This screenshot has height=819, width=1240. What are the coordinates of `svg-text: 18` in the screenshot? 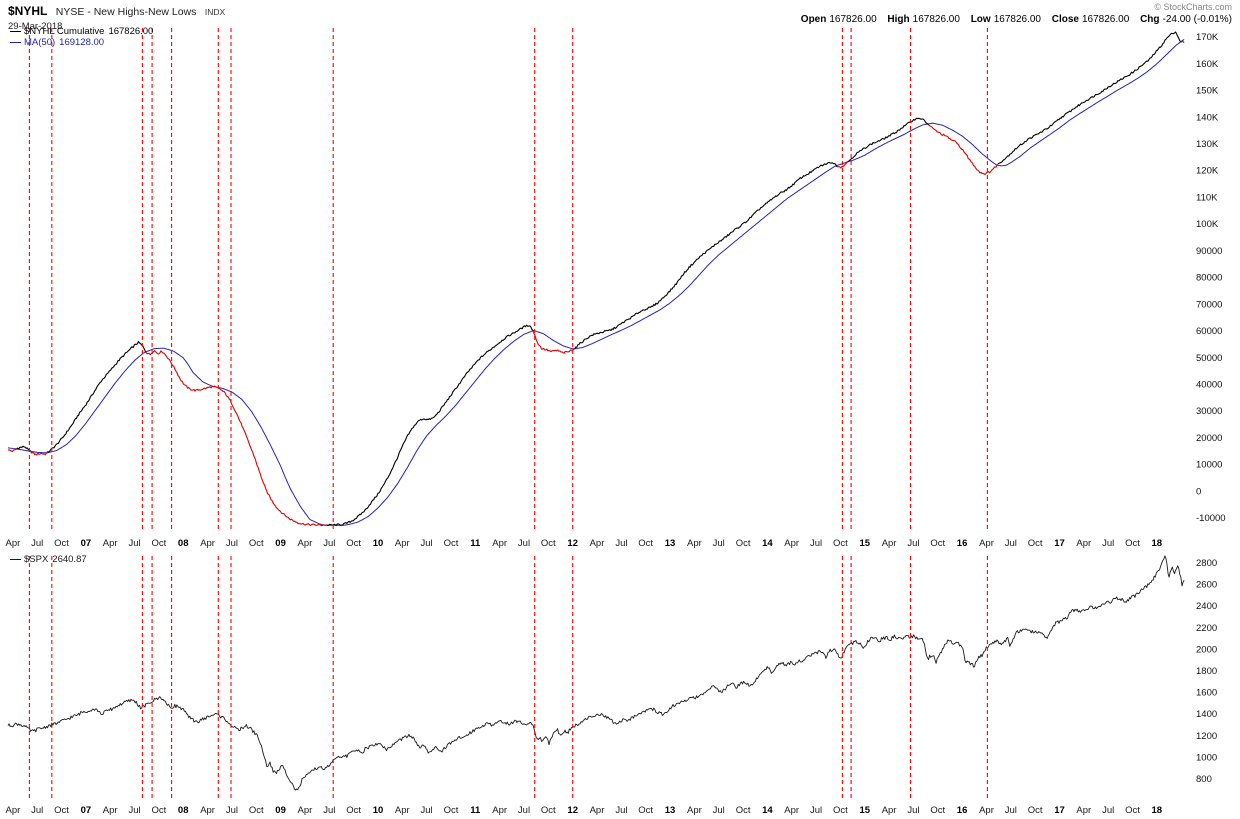 It's located at (1157, 810).